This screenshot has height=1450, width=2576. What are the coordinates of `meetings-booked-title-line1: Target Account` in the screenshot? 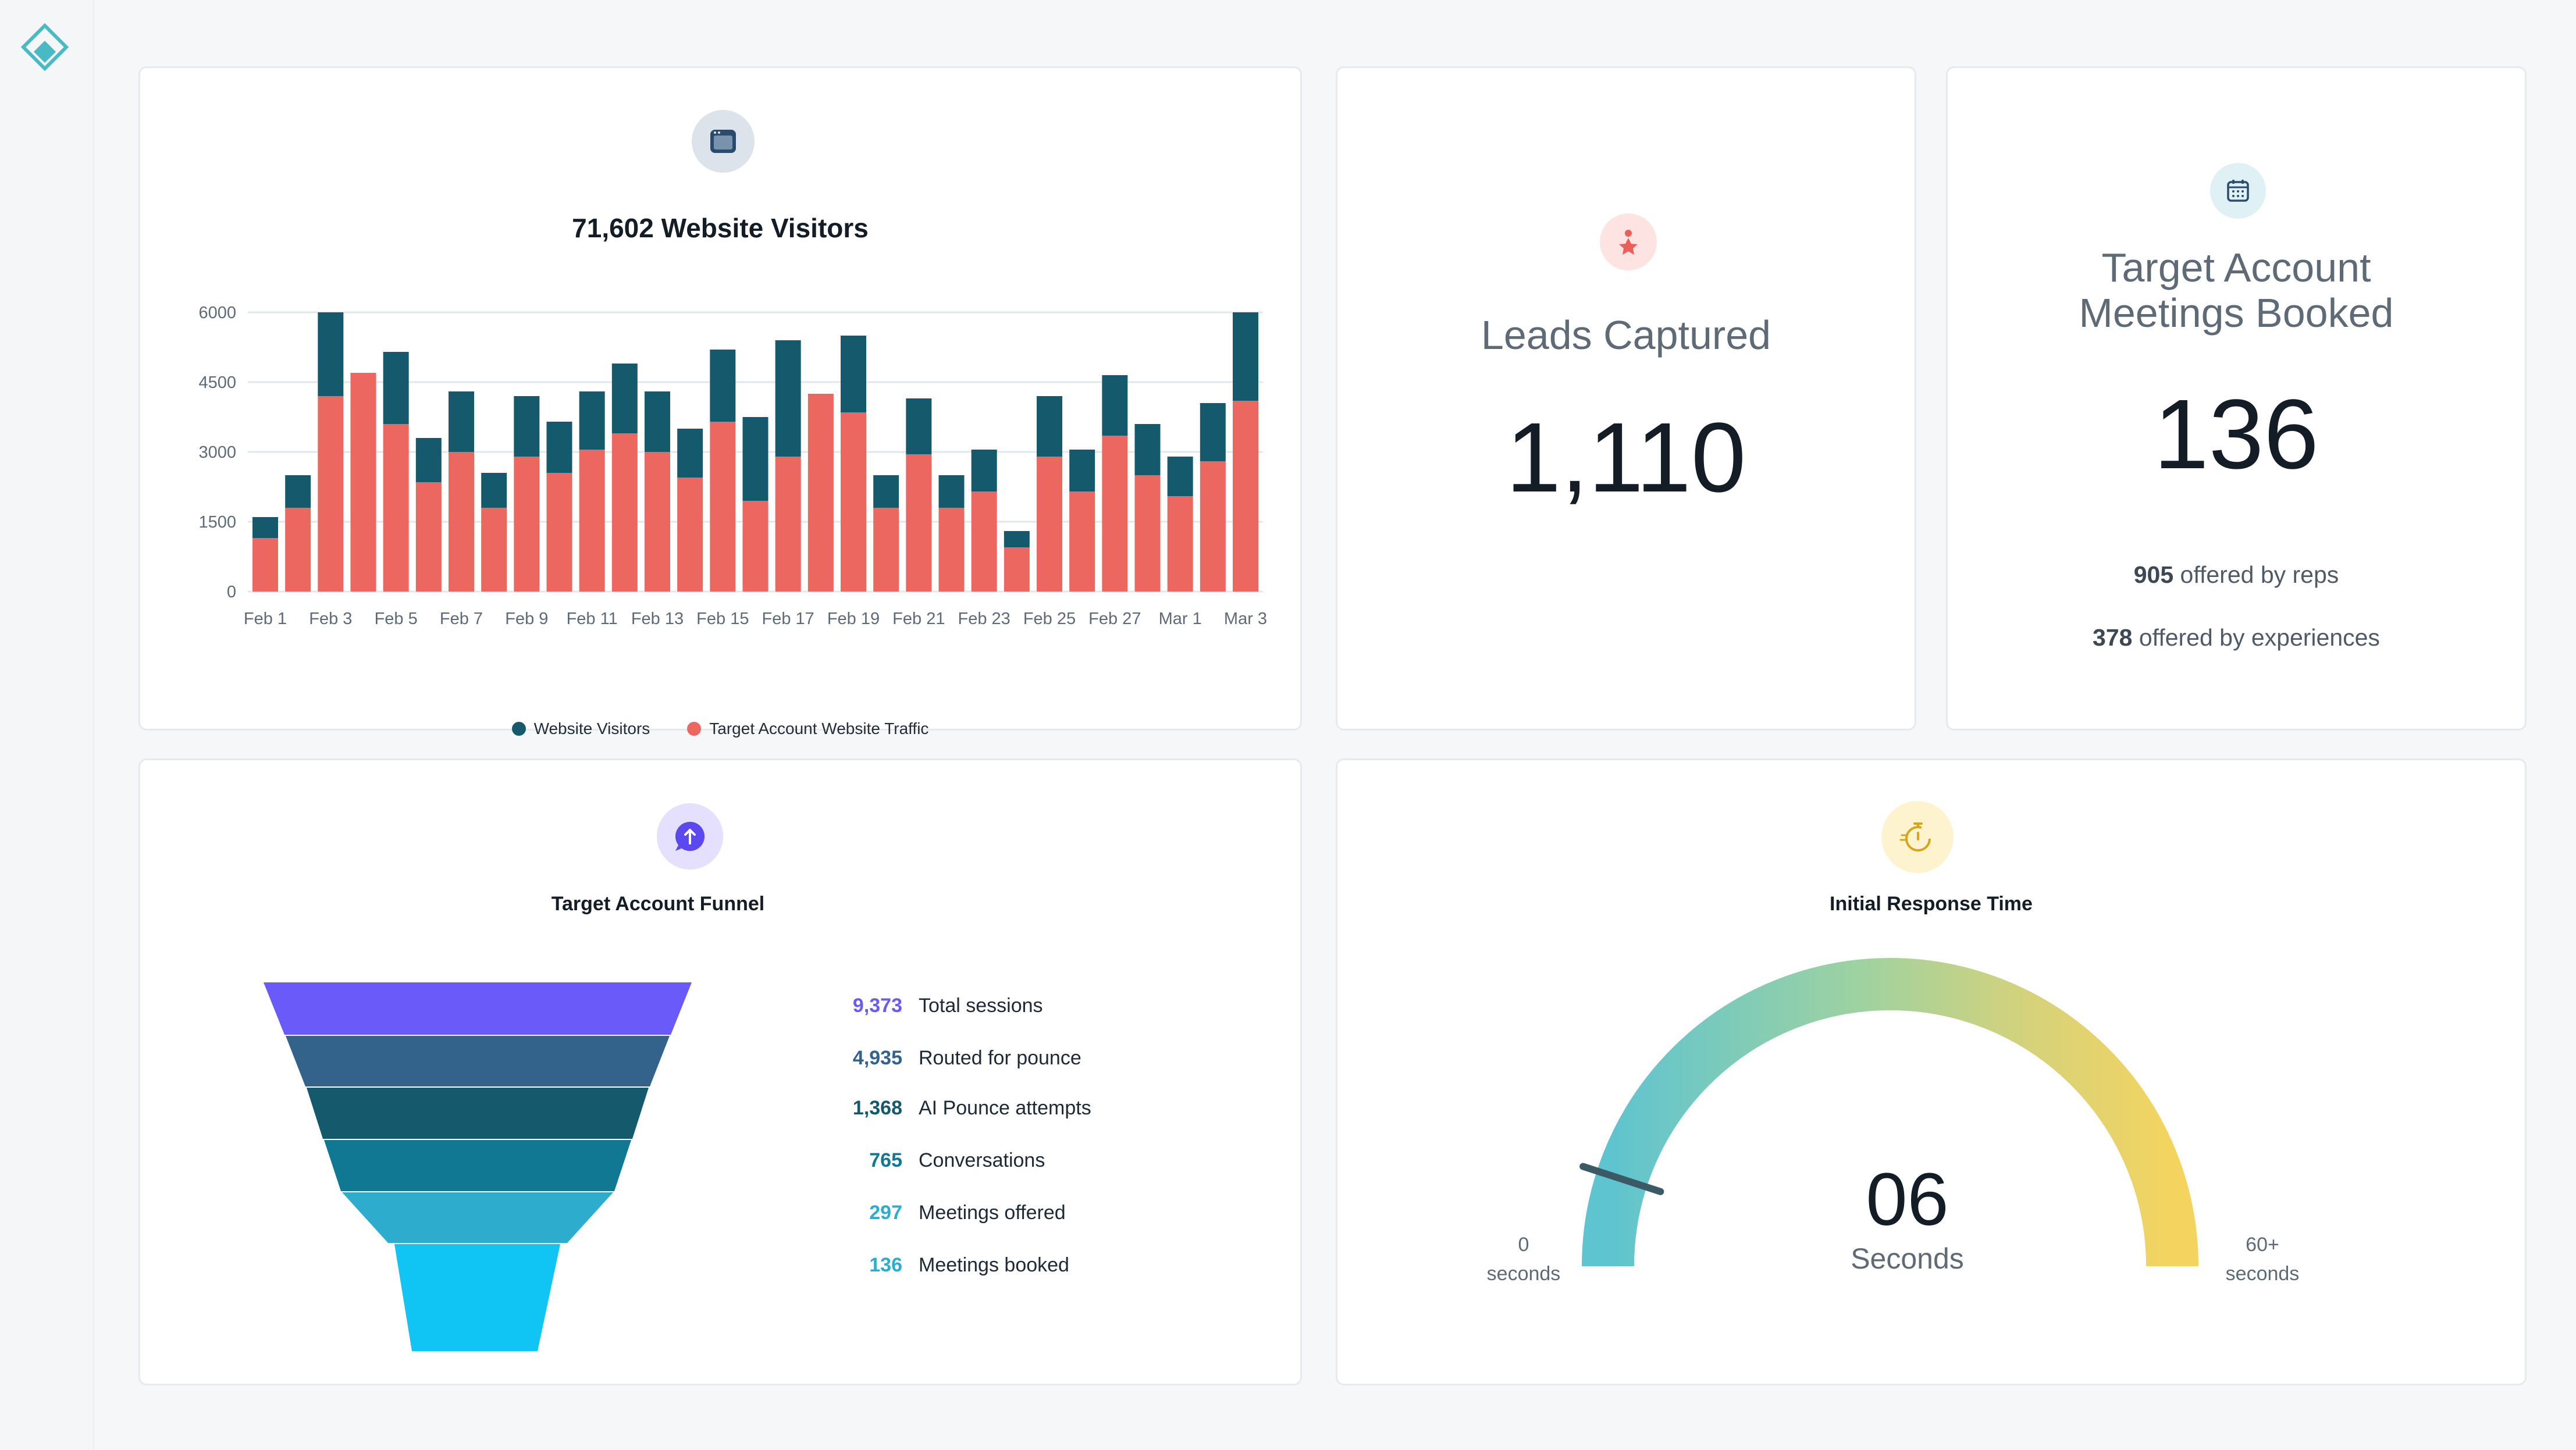 It's located at (2236, 267).